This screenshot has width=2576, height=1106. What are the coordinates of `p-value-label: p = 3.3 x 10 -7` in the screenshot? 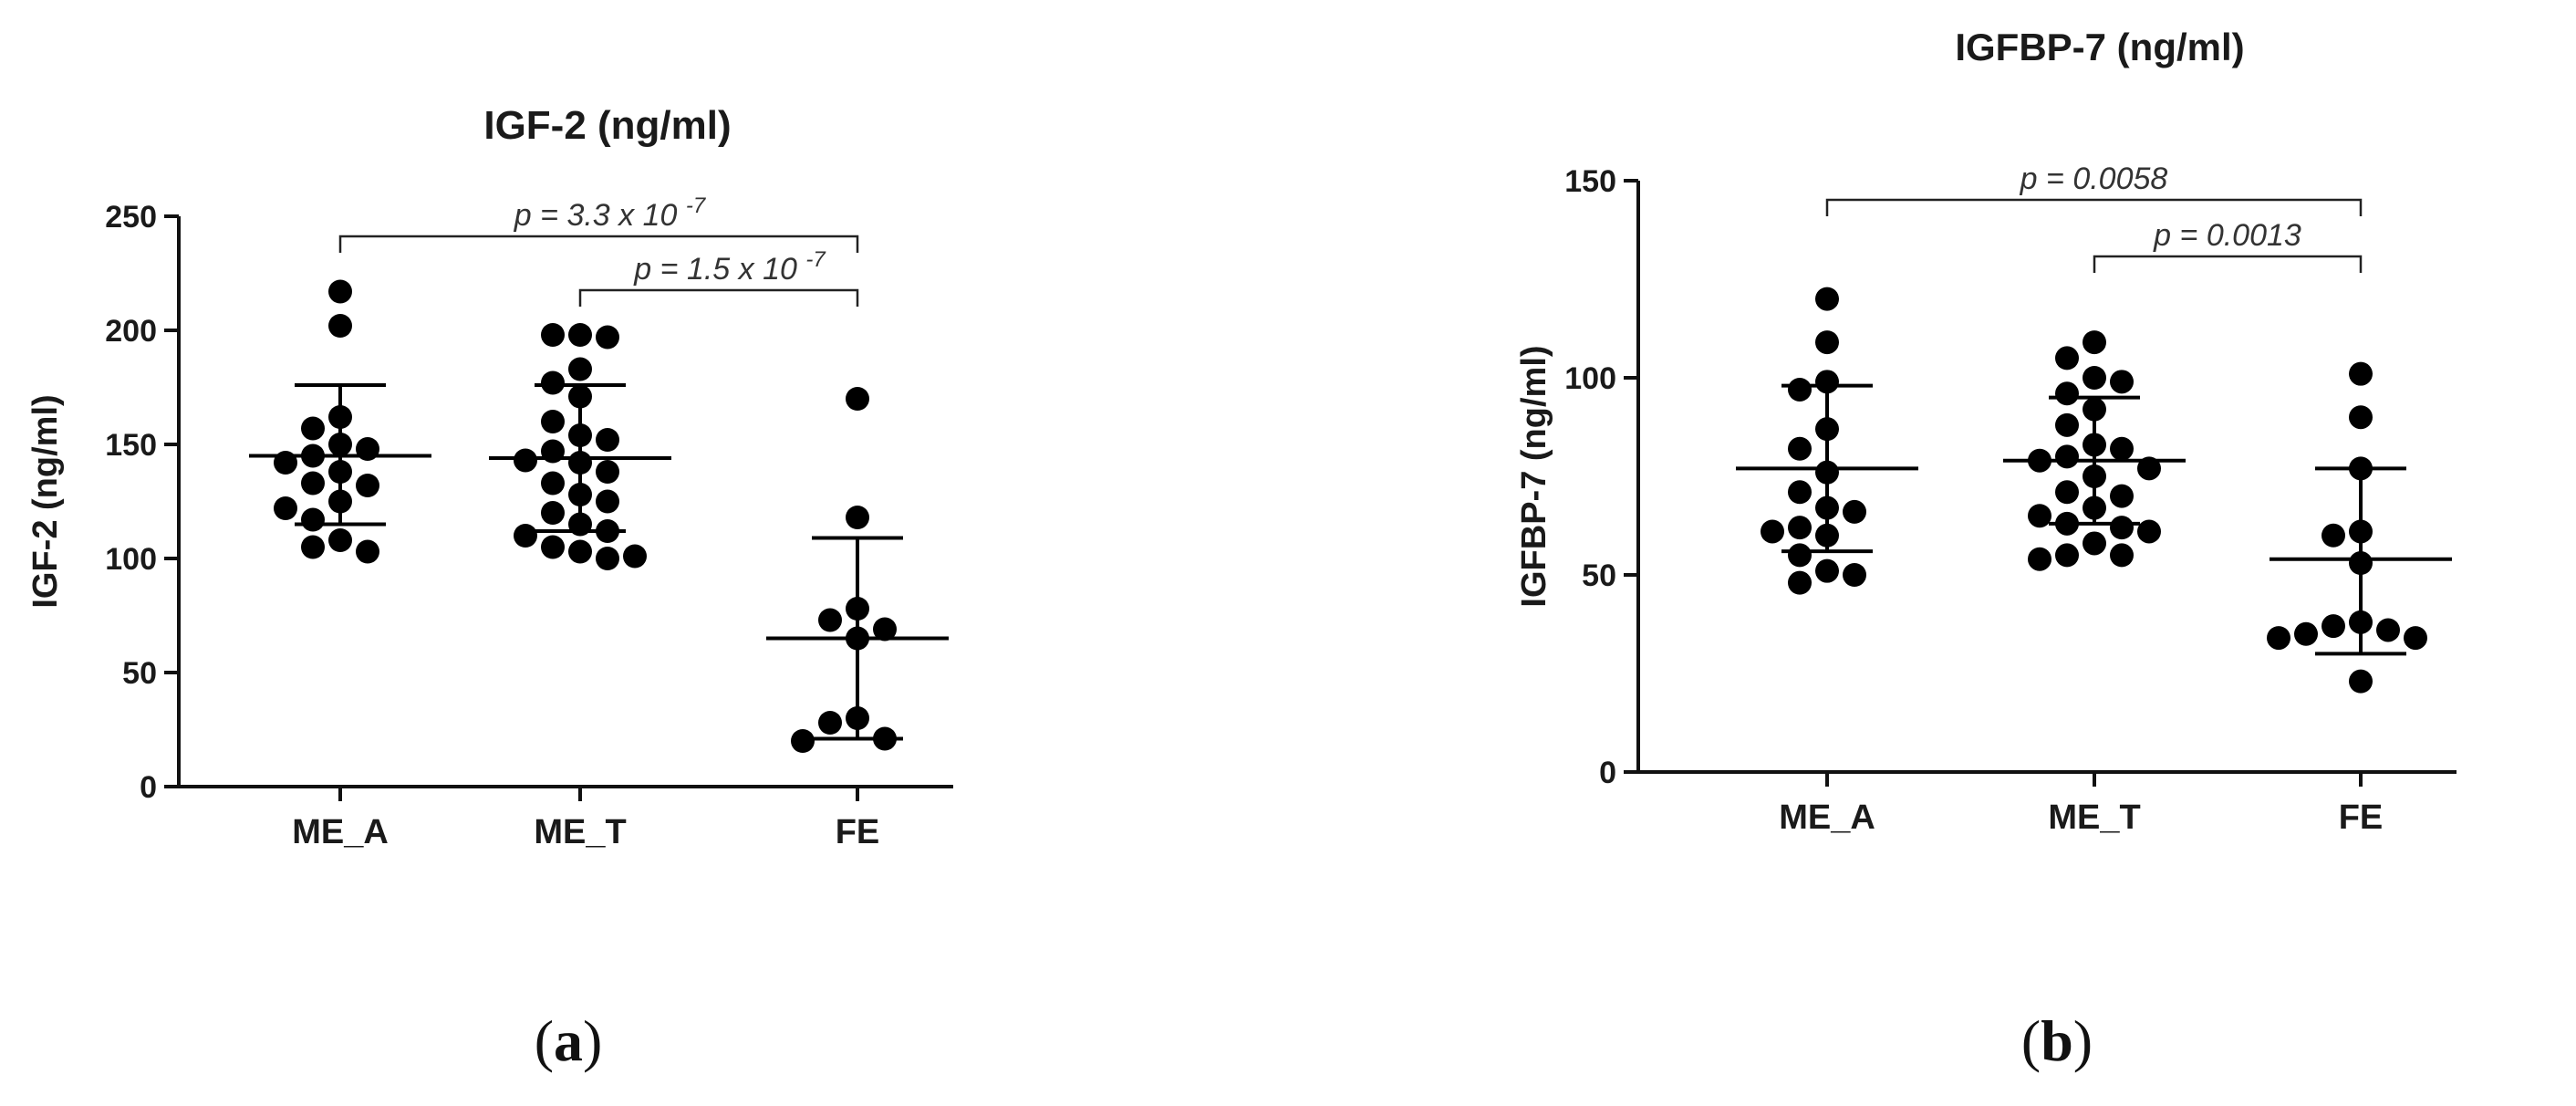 It's located at (611, 213).